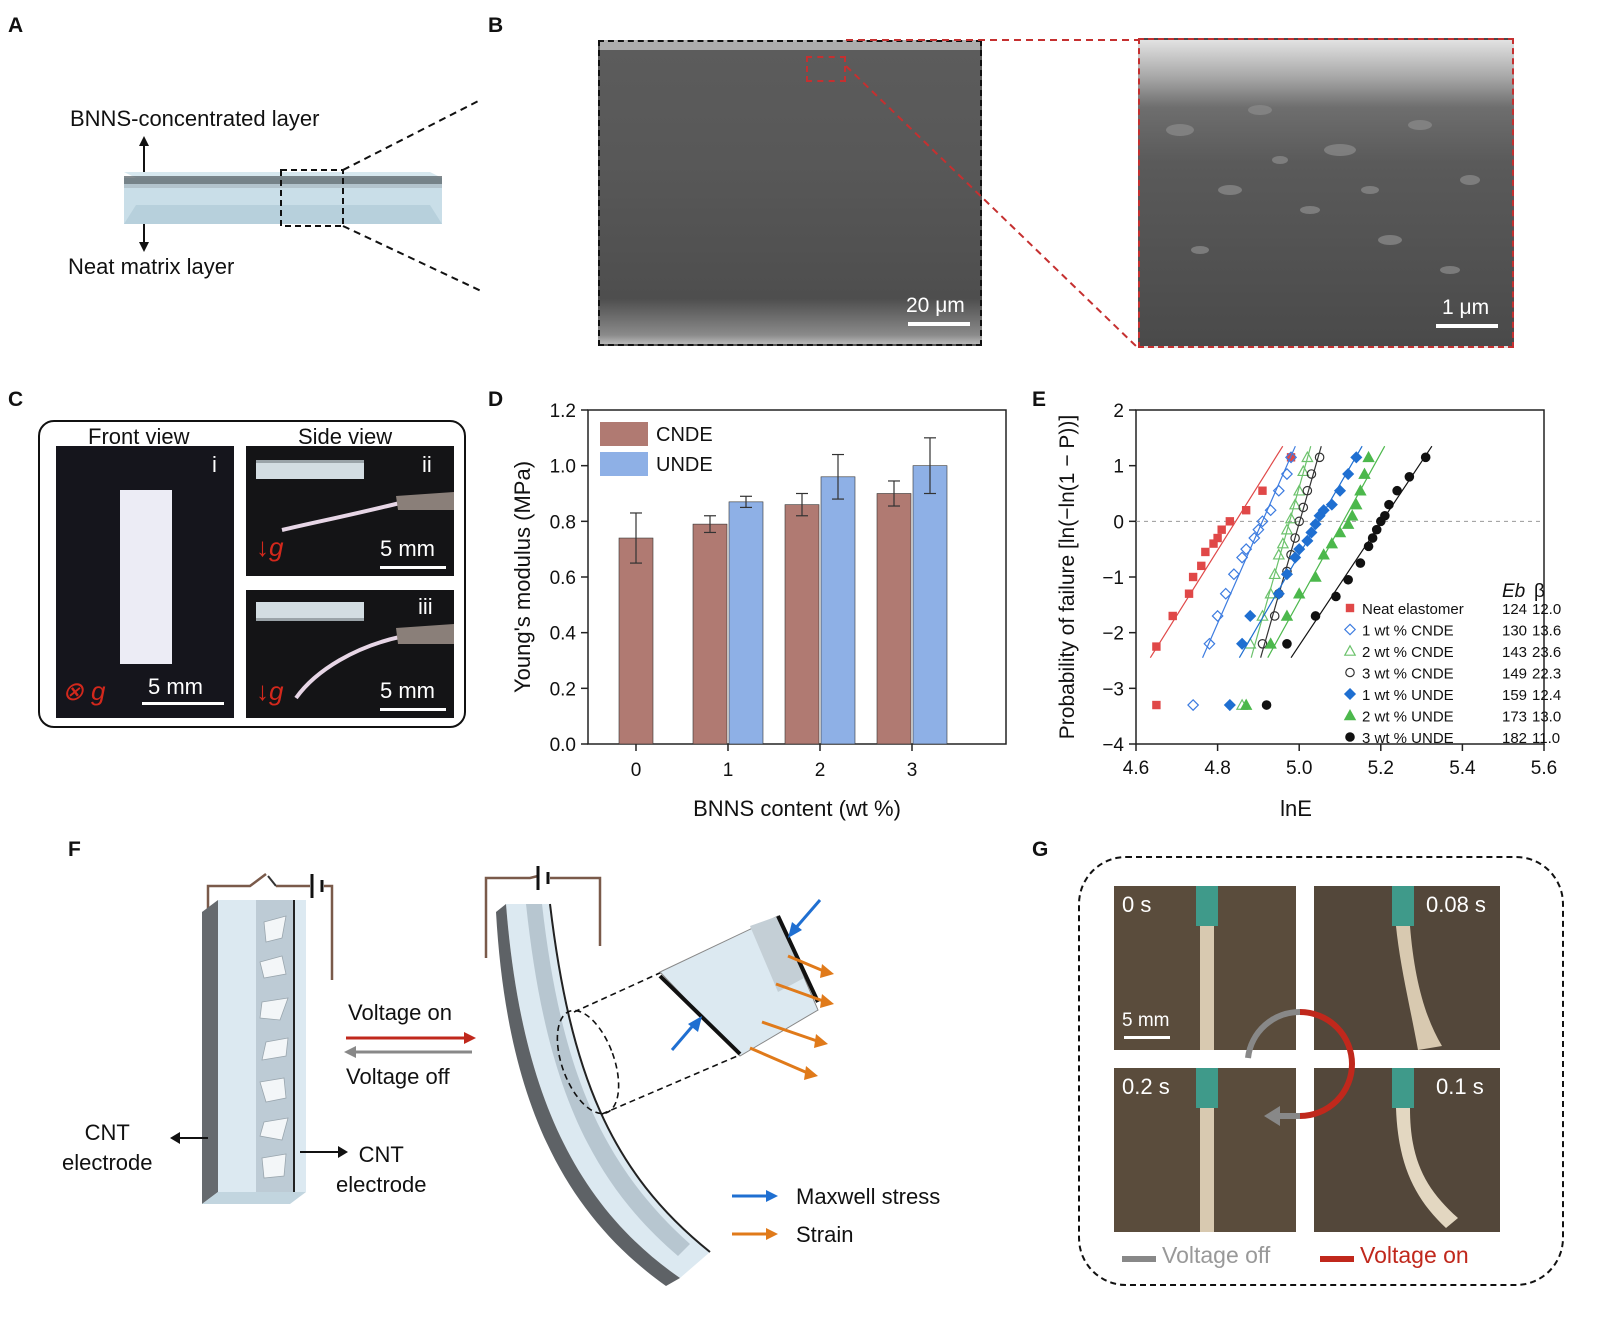 The image size is (1616, 1338). I want to click on legend-label: Neat elastomer, so click(1413, 609).